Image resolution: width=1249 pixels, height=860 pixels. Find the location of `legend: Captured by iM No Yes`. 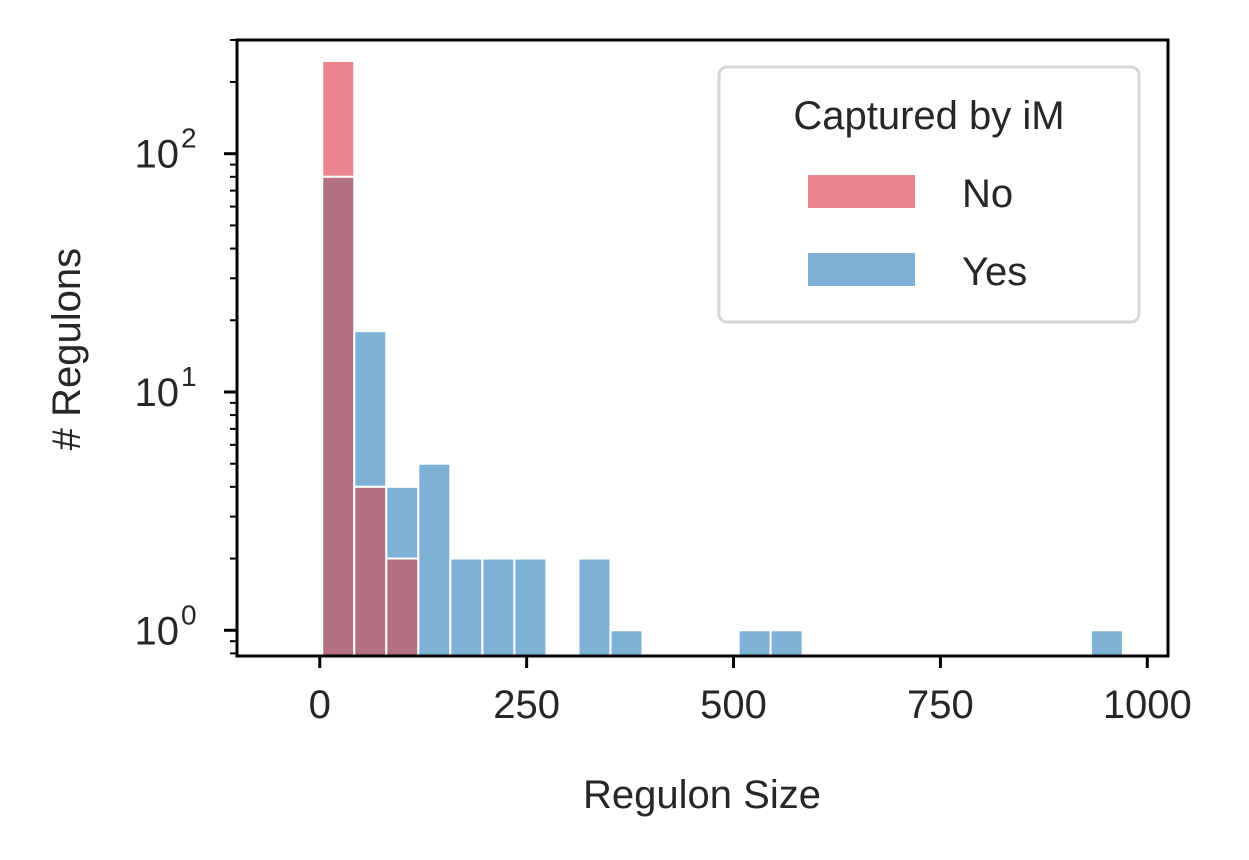

legend: Captured by iM No Yes is located at coordinates (929, 194).